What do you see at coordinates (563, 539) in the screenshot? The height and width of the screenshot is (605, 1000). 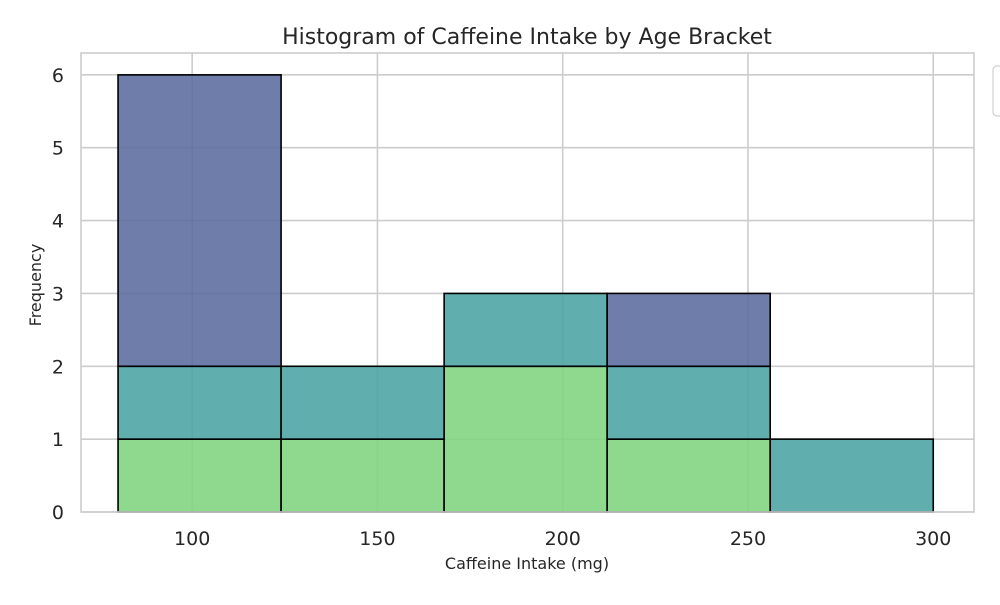 I see `x-tick-label: 200` at bounding box center [563, 539].